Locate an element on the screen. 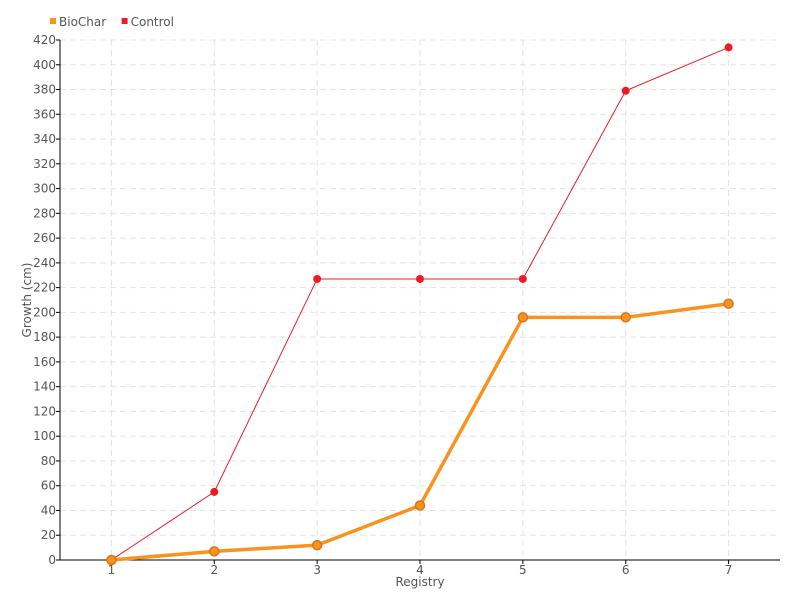 Image resolution: width=800 pixels, height=604 pixels. y-axis-label: Growth (cm) is located at coordinates (27, 300).